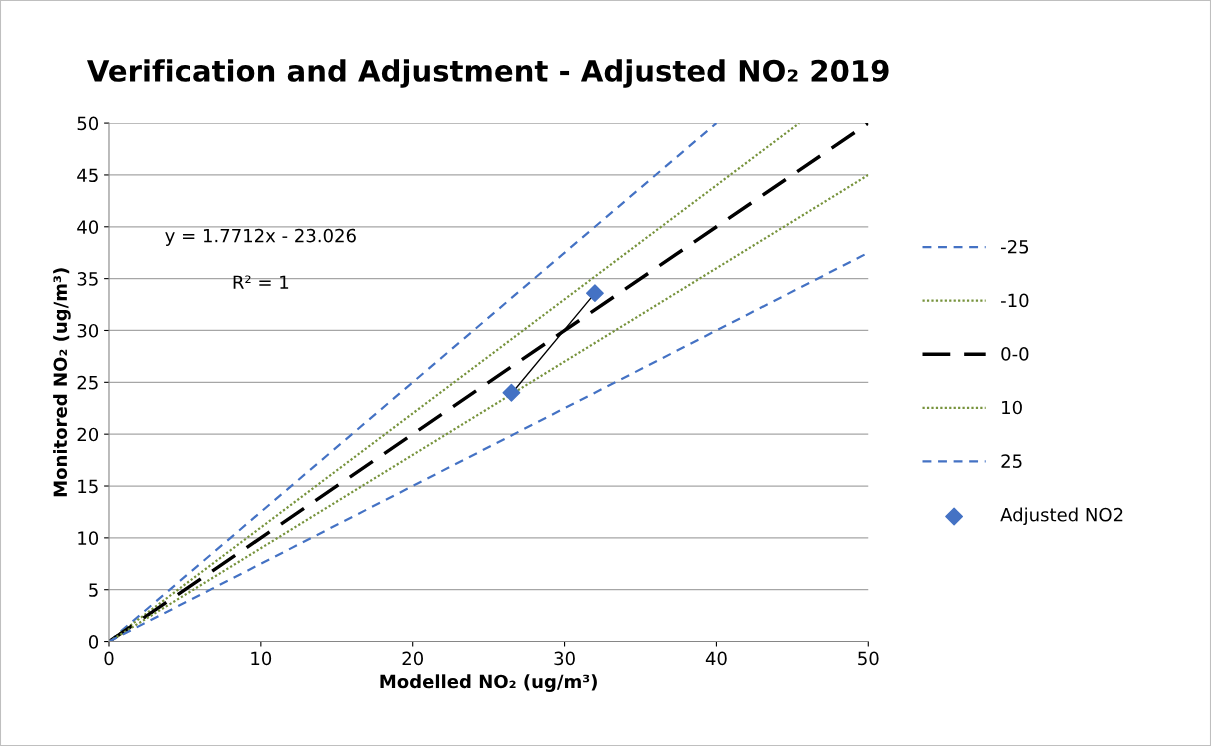 Image resolution: width=1211 pixels, height=746 pixels. I want to click on legend-label: -10, so click(1015, 300).